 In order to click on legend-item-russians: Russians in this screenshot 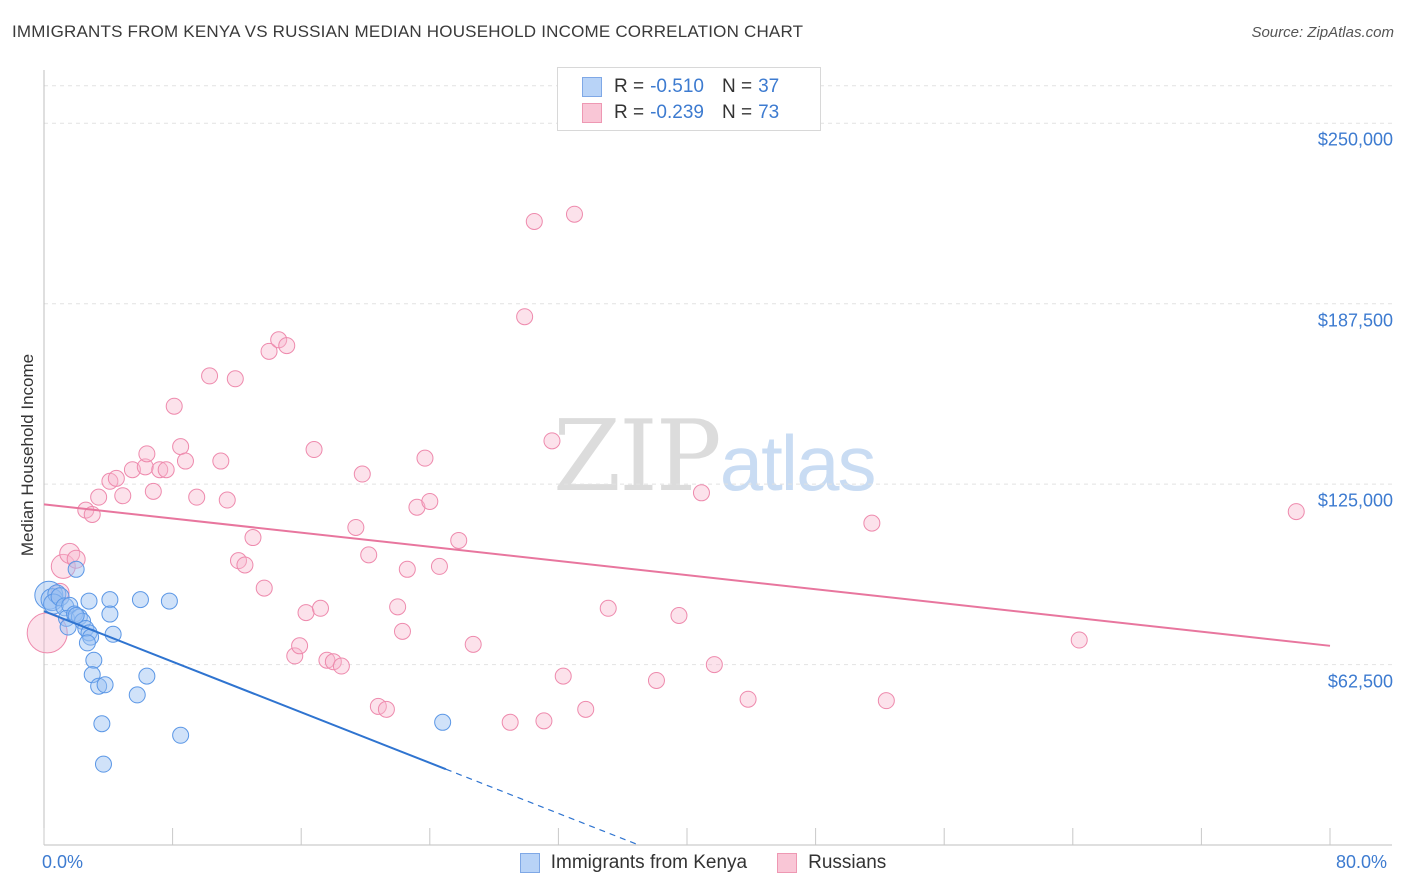, I will do `click(831, 863)`.